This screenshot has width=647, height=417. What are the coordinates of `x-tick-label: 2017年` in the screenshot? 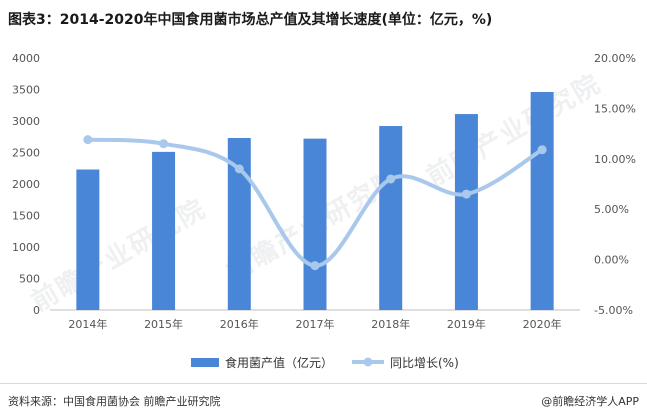 It's located at (315, 324).